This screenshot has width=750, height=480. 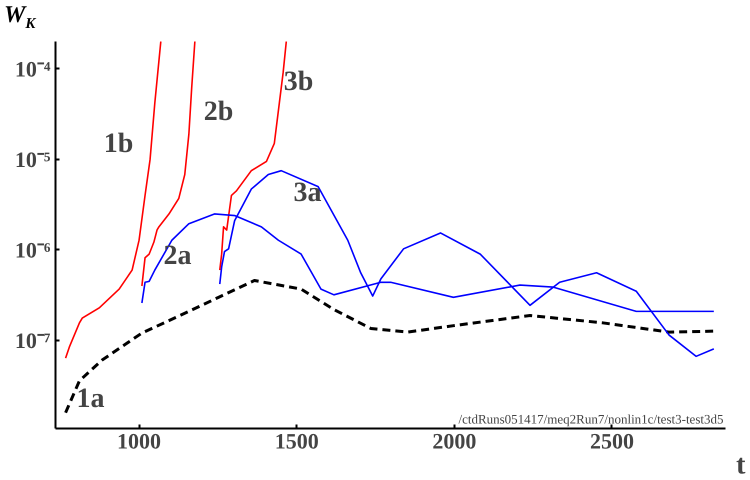 I want to click on x-tick-label: 2500, so click(x=612, y=441).